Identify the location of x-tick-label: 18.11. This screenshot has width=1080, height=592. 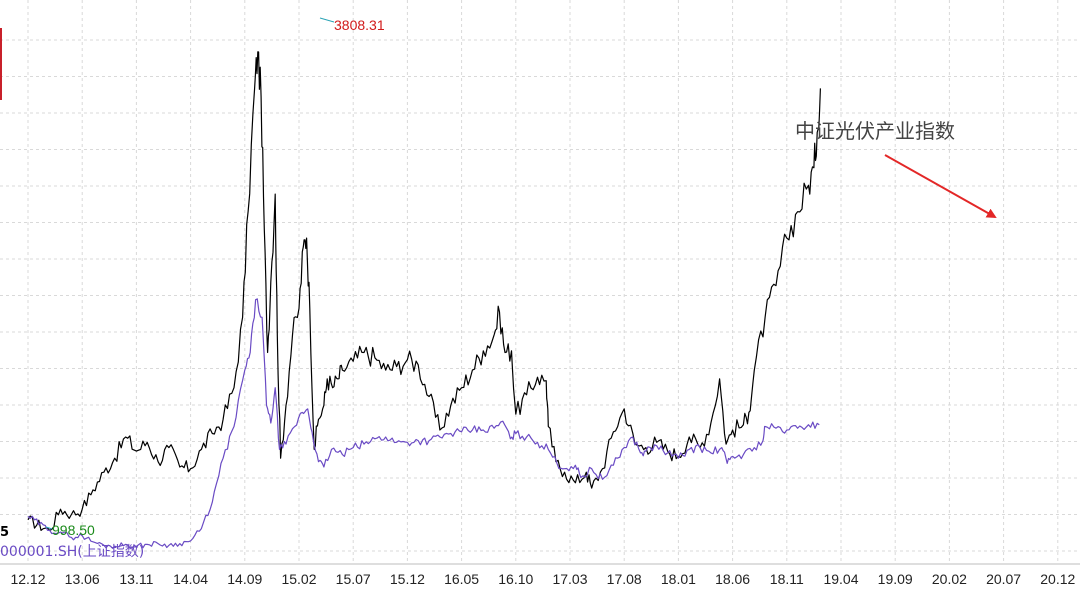
(787, 579).